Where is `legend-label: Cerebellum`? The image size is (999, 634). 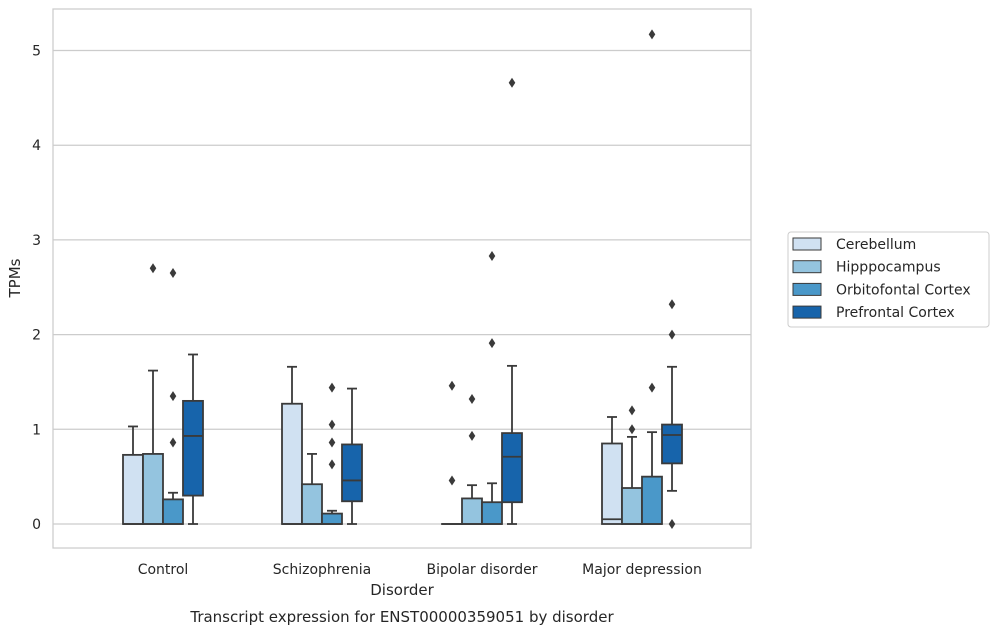
legend-label: Cerebellum is located at coordinates (876, 245).